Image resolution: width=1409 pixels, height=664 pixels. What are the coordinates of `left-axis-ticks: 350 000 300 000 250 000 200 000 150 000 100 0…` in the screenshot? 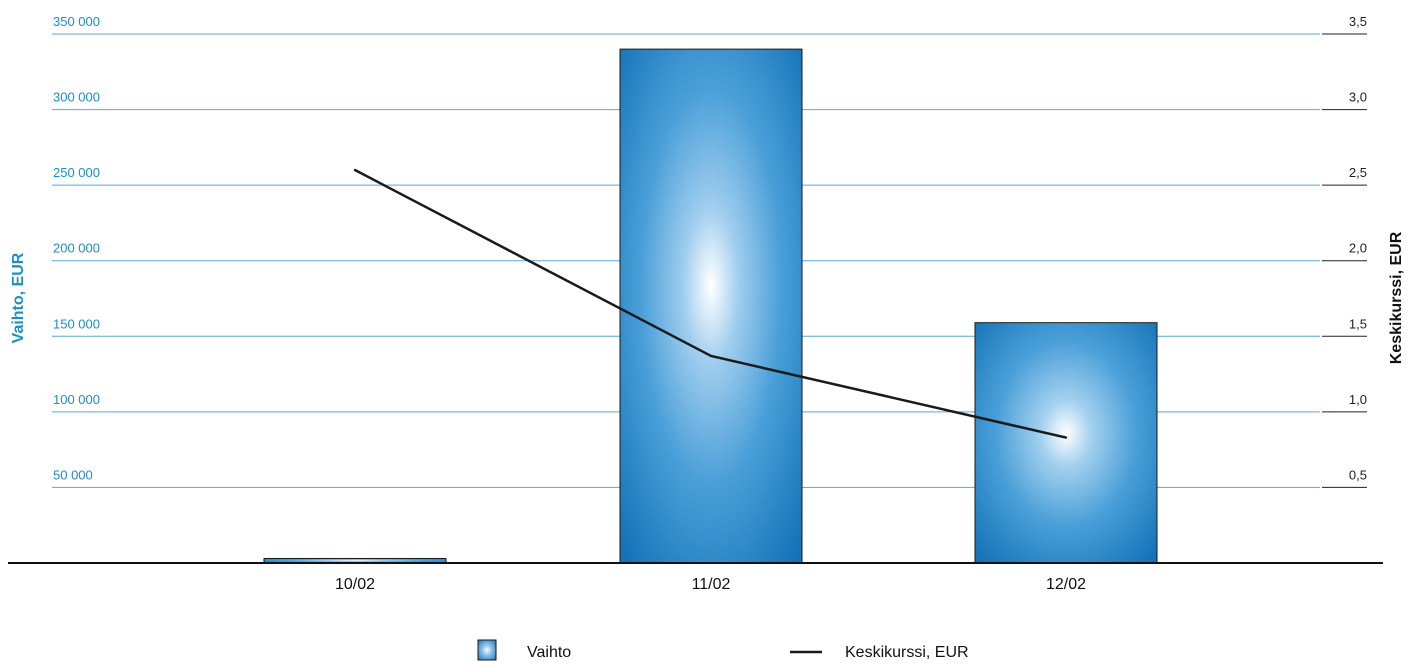 It's located at (76, 248).